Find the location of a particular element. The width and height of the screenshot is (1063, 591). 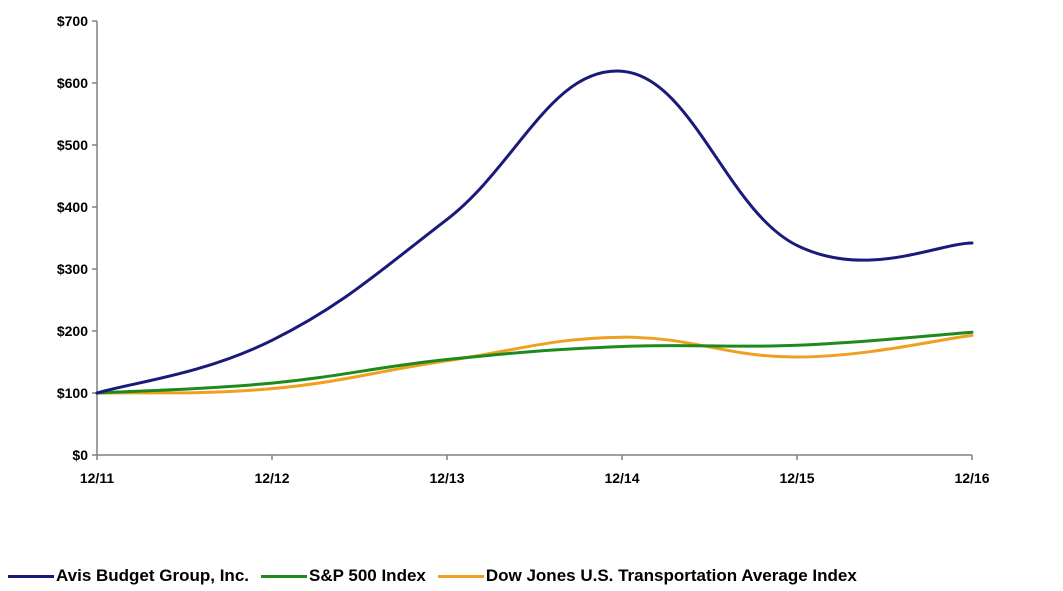

x-tick-label: 12/16 is located at coordinates (971, 478).